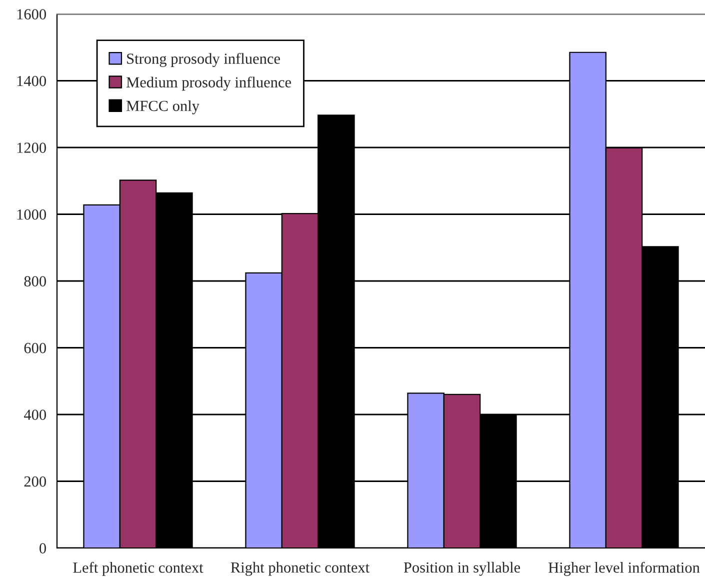 This screenshot has width=705, height=585. What do you see at coordinates (300, 569) in the screenshot?
I see `x-tick-label: Right phonetic context` at bounding box center [300, 569].